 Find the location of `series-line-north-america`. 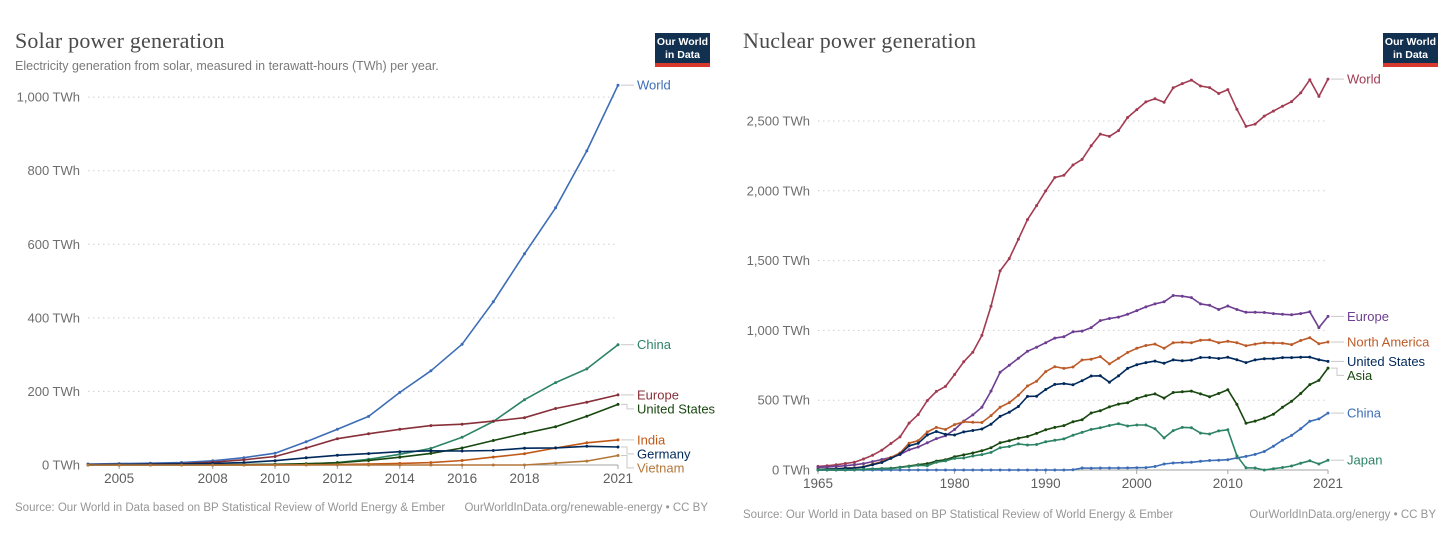

series-line-north-america is located at coordinates (1073, 403).